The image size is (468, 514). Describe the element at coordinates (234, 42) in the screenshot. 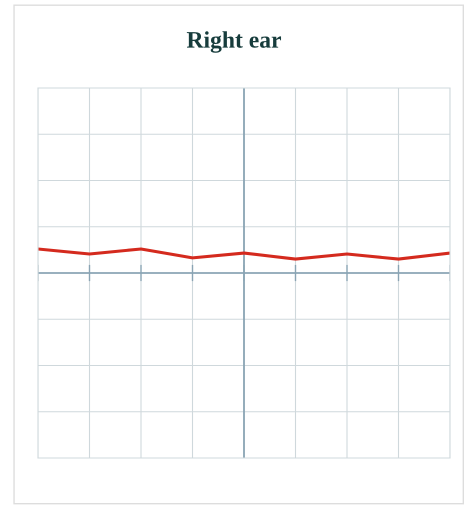

I see `chart-title: Right ear` at that location.